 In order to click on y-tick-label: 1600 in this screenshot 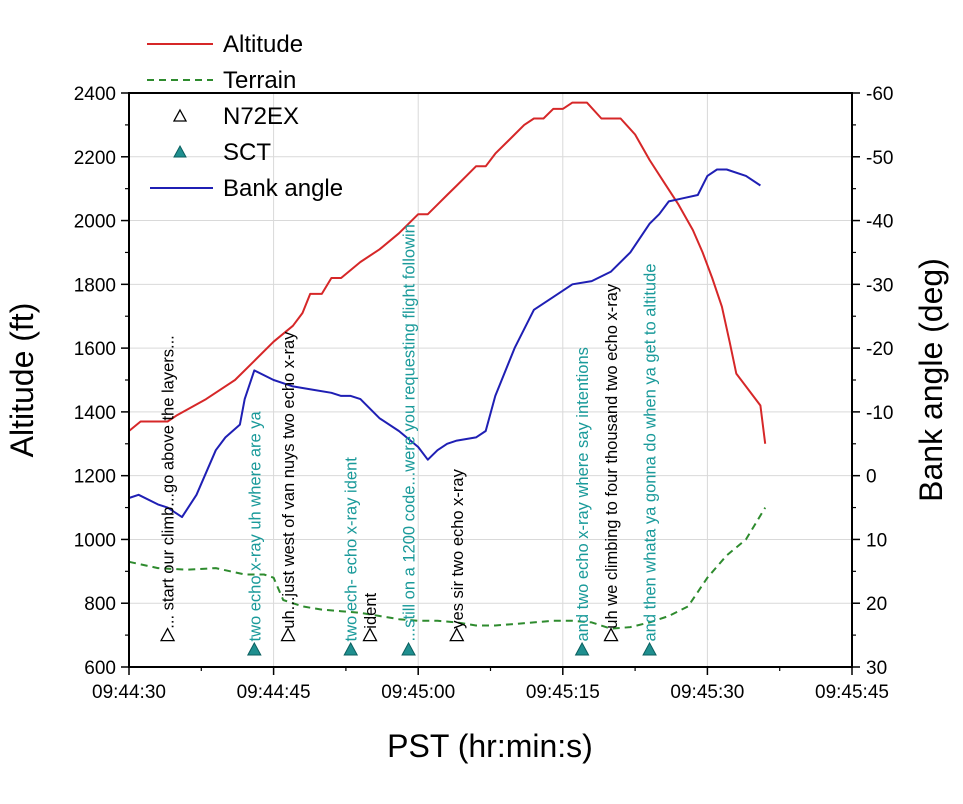, I will do `click(95, 349)`.